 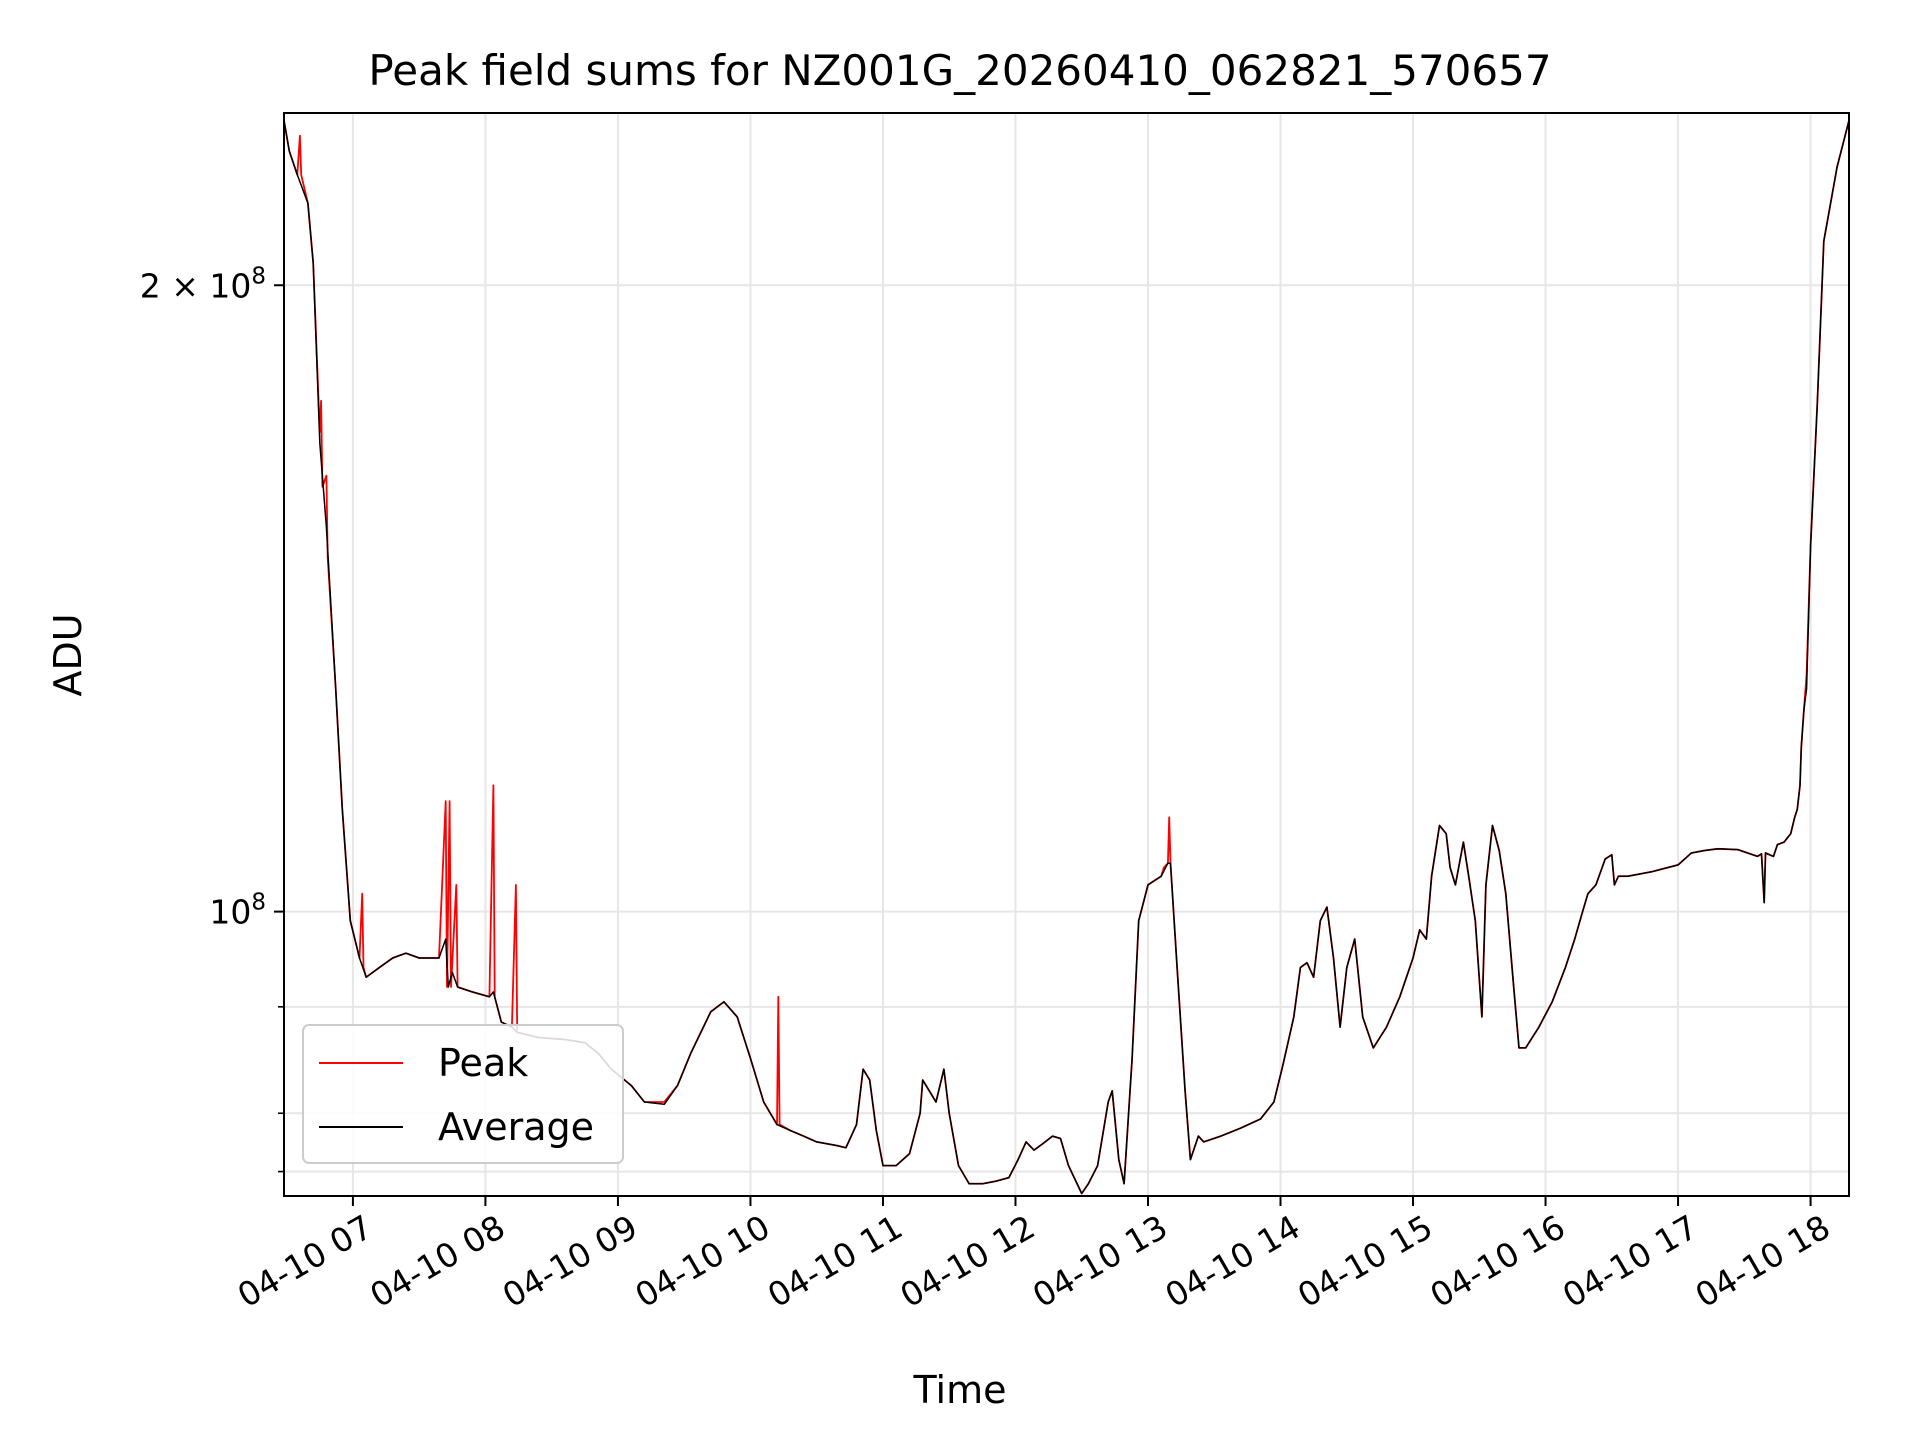 What do you see at coordinates (967, 1261) in the screenshot?
I see `x-tick-label: 04-10 12` at bounding box center [967, 1261].